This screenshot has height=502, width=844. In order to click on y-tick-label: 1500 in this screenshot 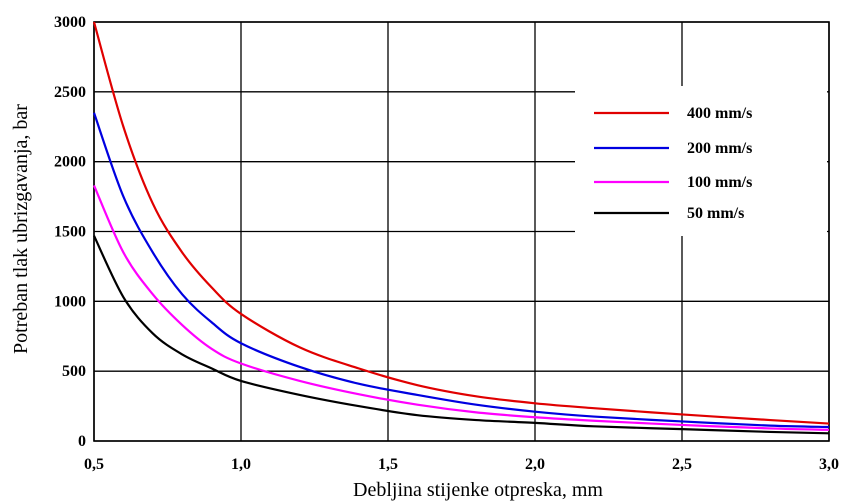, I will do `click(70, 232)`.